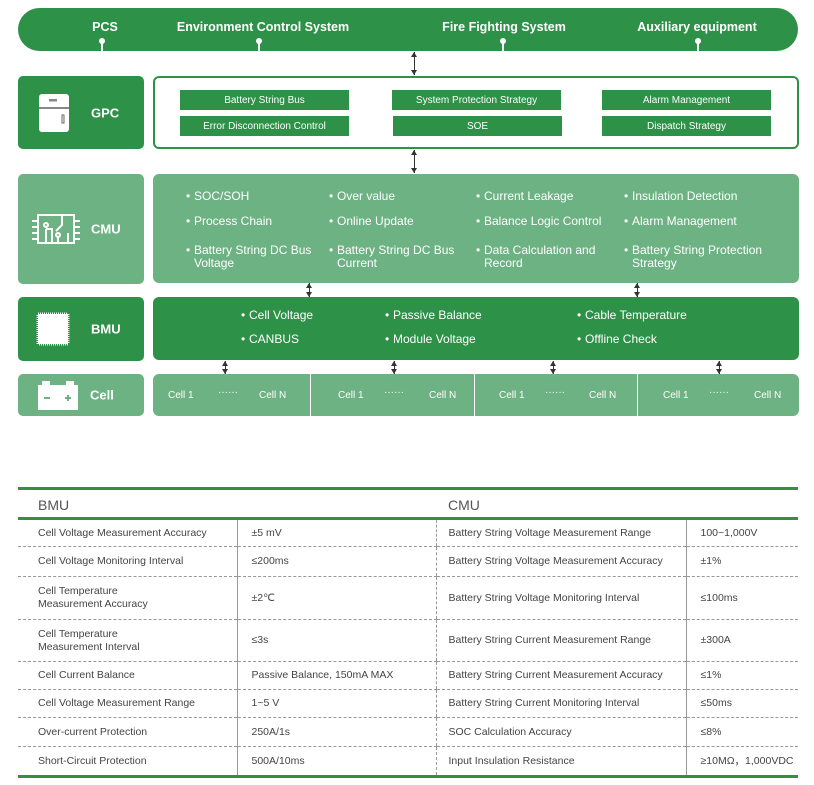  I want to click on bmu-table-header: BMU, so click(227, 503).